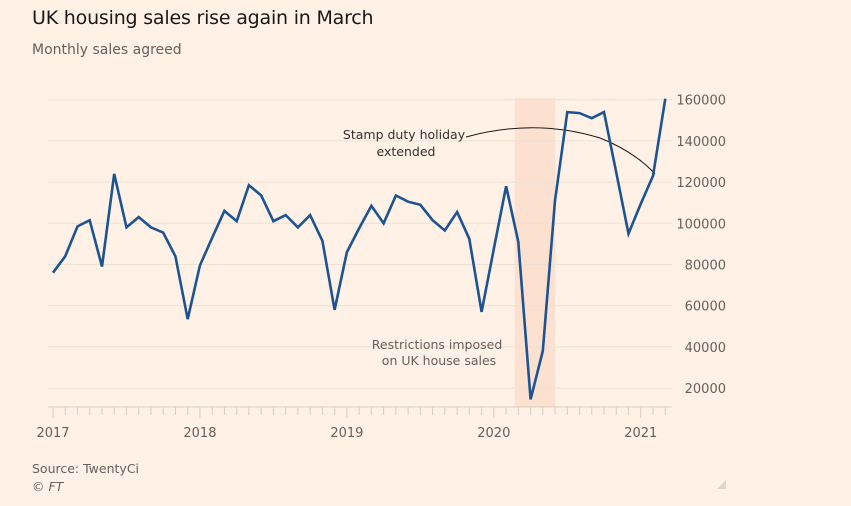 The image size is (851, 506). What do you see at coordinates (721, 484) in the screenshot?
I see `resize-grip-icon` at bounding box center [721, 484].